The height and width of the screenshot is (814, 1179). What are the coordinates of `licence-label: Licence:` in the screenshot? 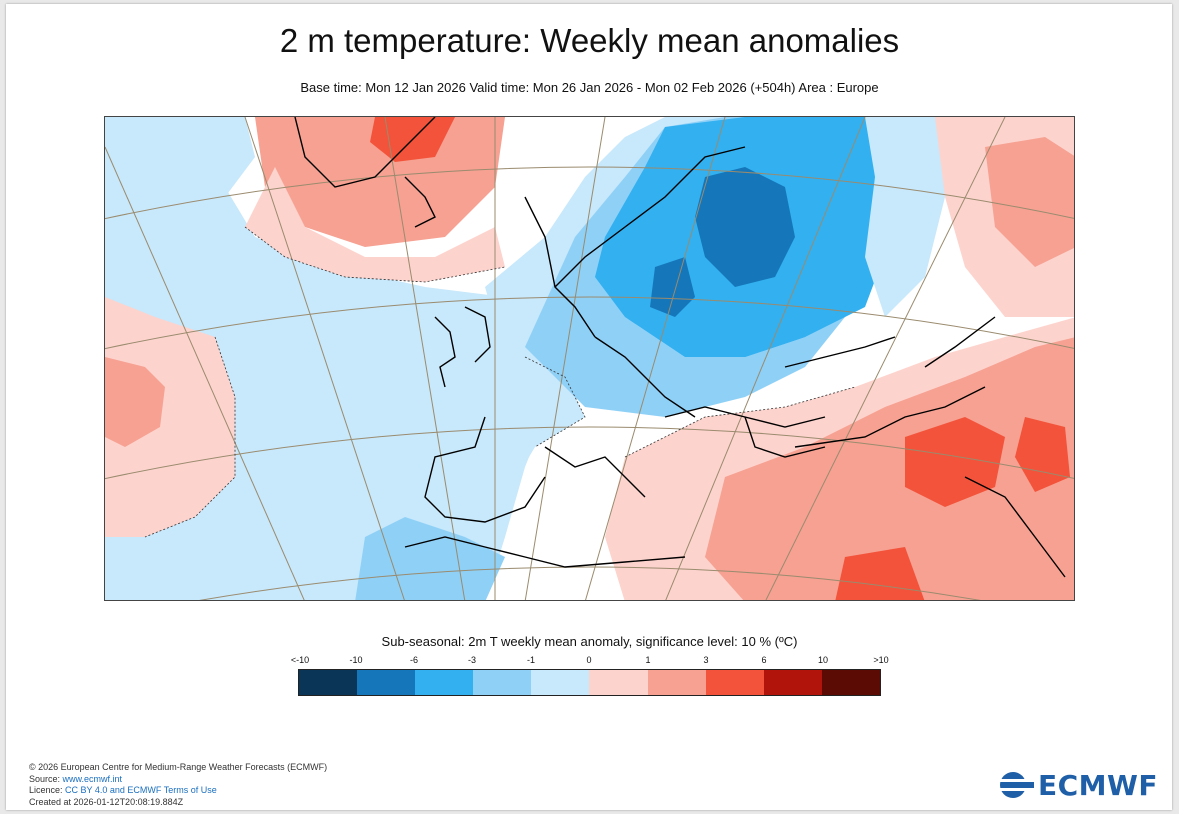 It's located at (47, 790).